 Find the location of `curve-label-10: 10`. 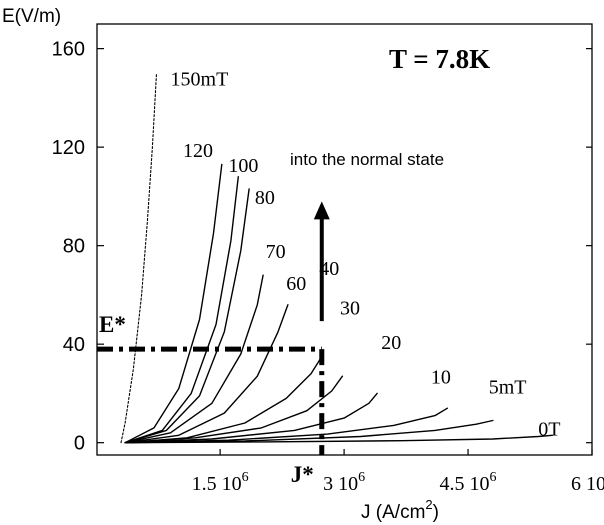

curve-label-10: 10 is located at coordinates (441, 378).